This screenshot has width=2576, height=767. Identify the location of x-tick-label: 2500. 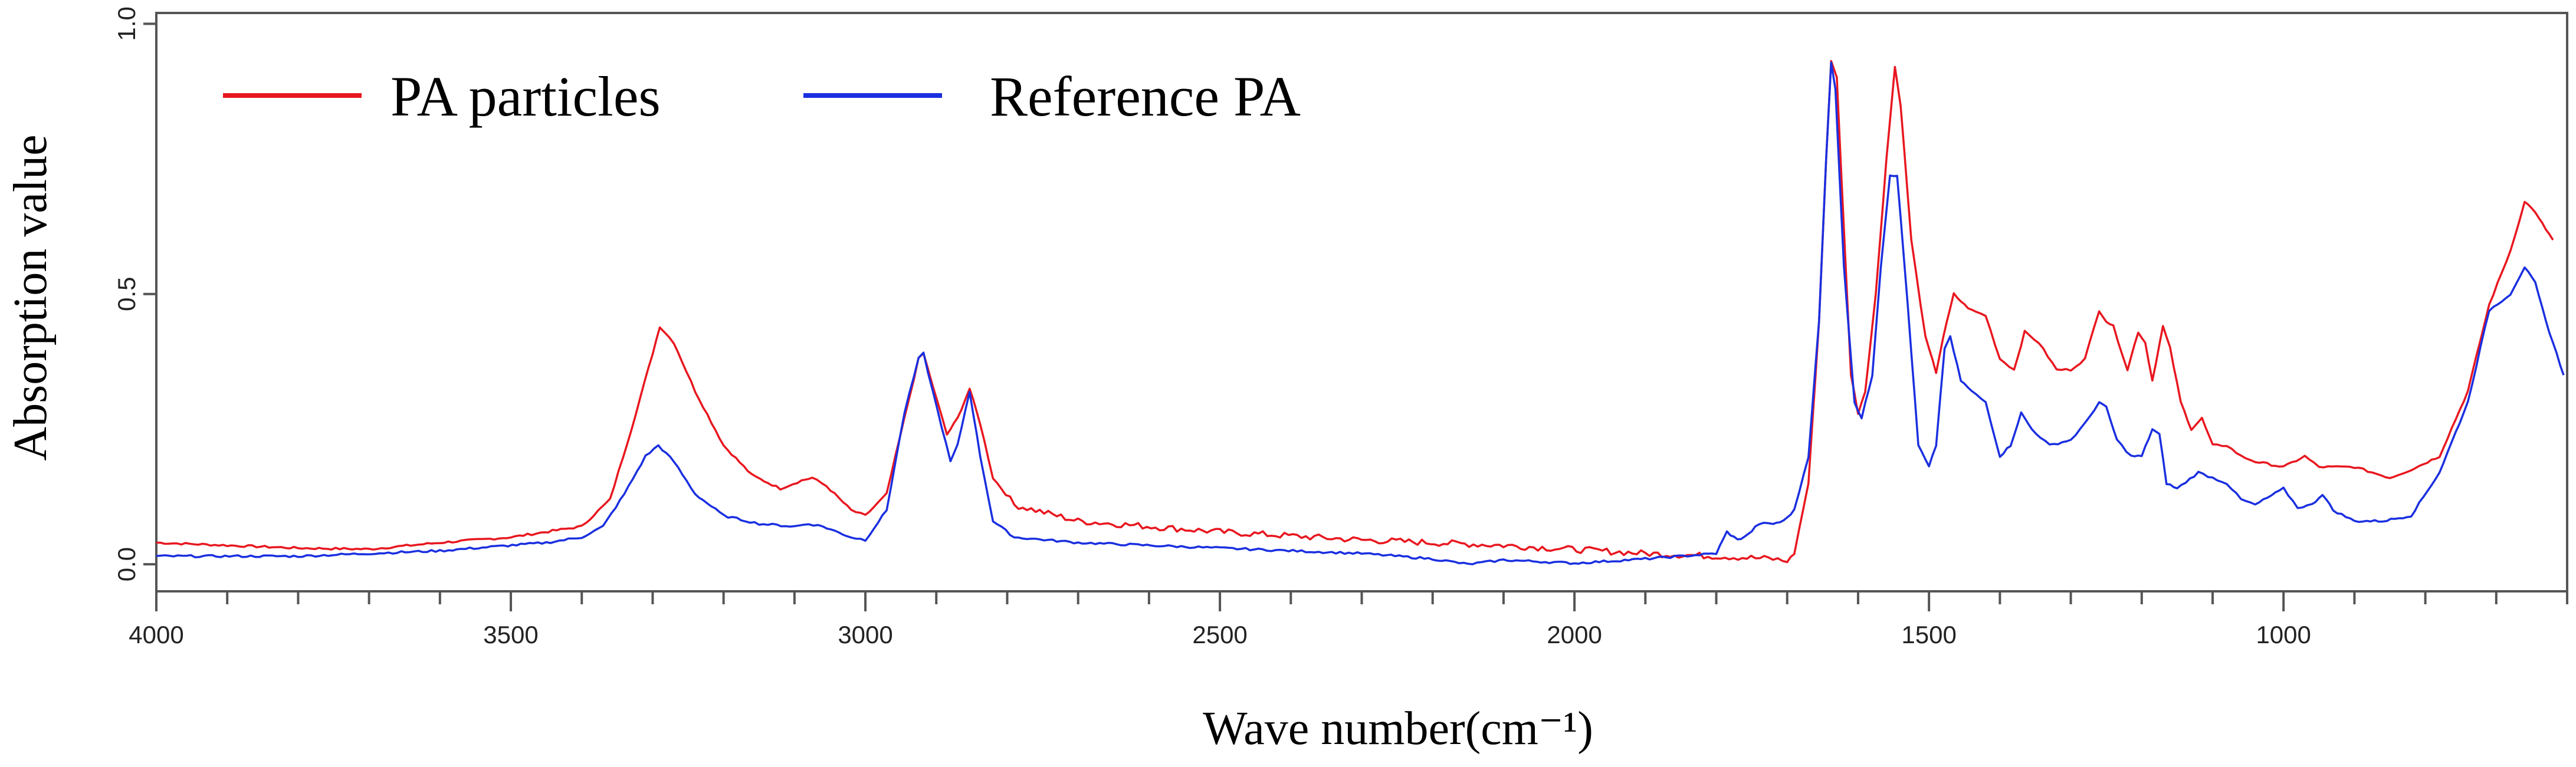
(1219, 635).